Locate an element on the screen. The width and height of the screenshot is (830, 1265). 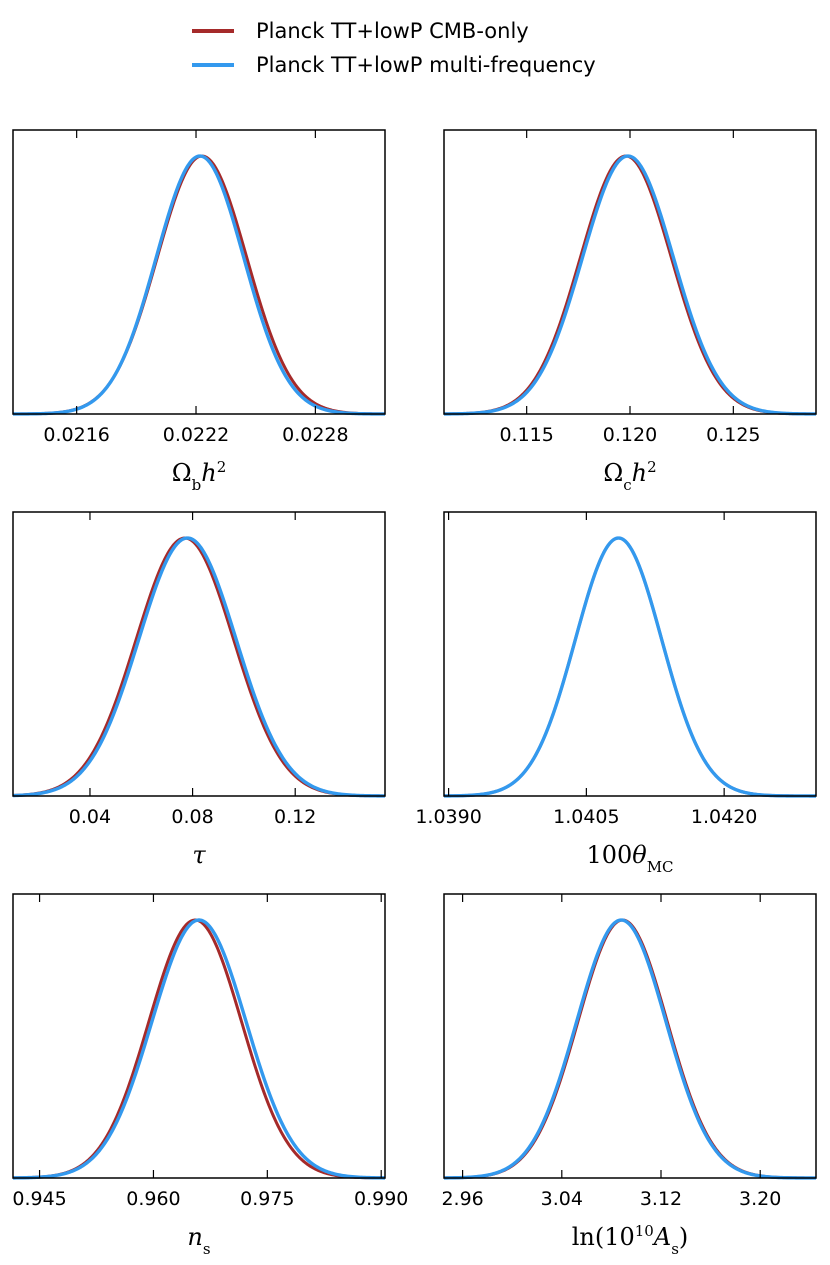
curve-omega-c-cmb-only is located at coordinates (630, 285).